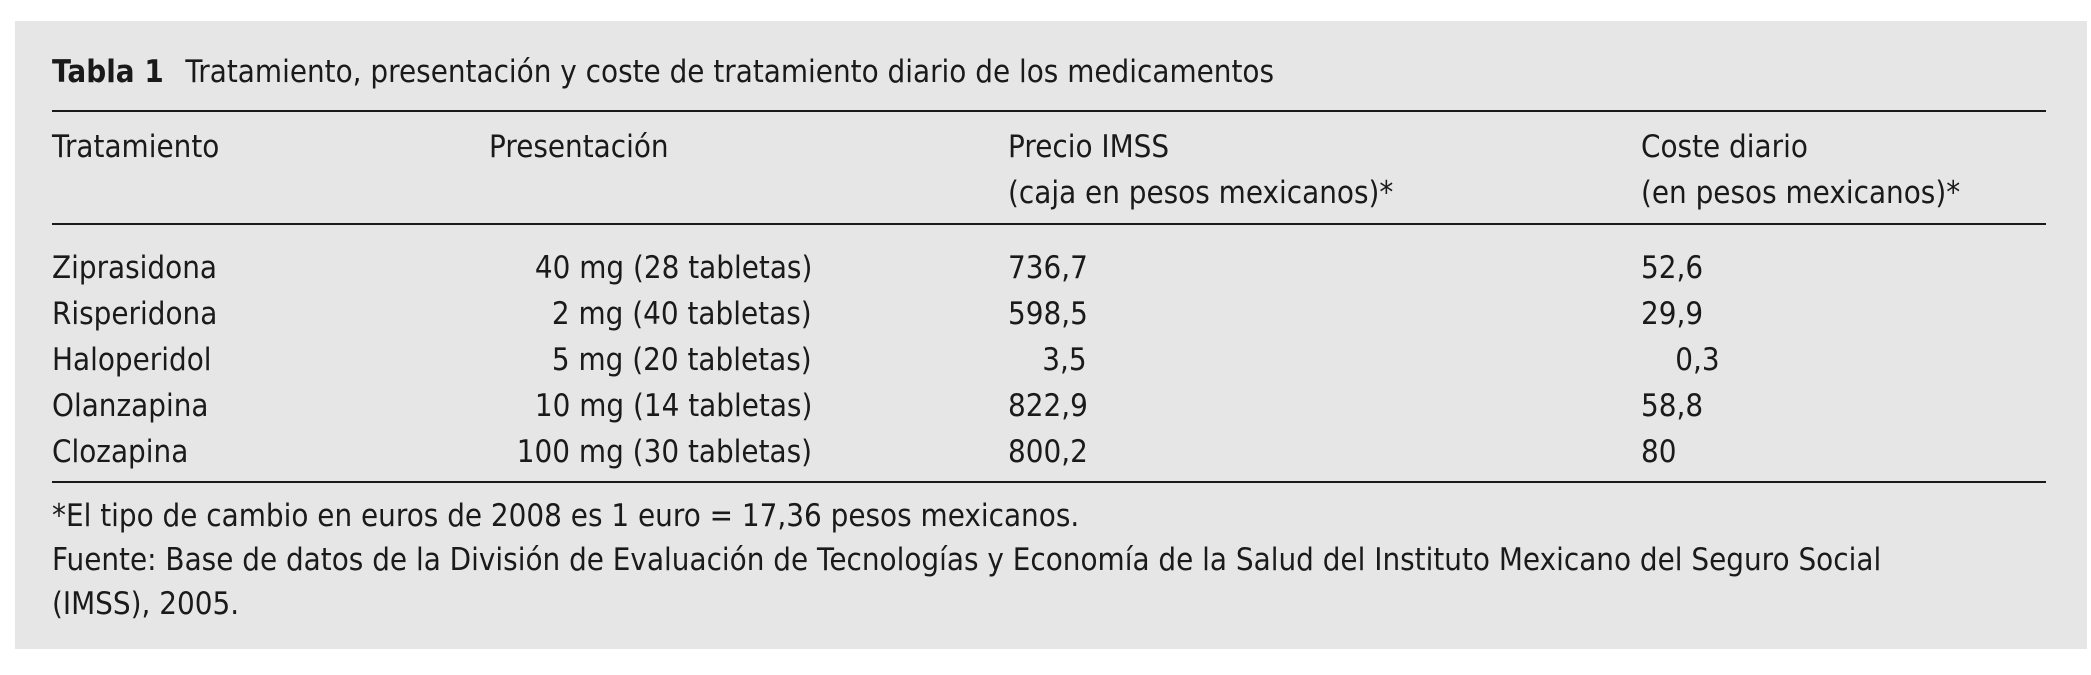 This screenshot has width=2091, height=675. Describe the element at coordinates (1201, 193) in the screenshot. I see `header-precio-line2: (caja en pesos mexicanos)*` at that location.